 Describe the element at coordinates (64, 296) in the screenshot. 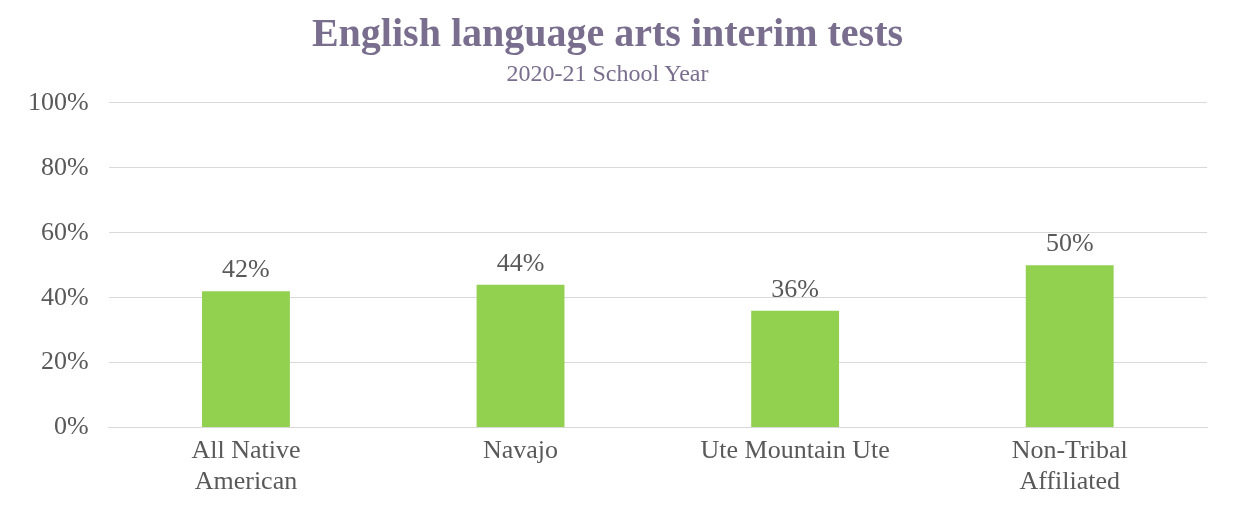

I see `y-tick-label: 40%` at that location.